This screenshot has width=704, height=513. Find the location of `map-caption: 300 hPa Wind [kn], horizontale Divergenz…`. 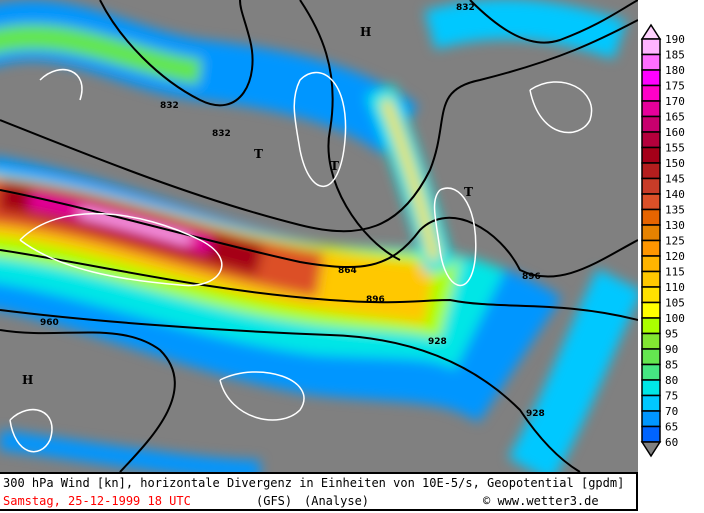

map-caption: 300 hPa Wind [kn], horizontale Divergenz… is located at coordinates (319, 491).